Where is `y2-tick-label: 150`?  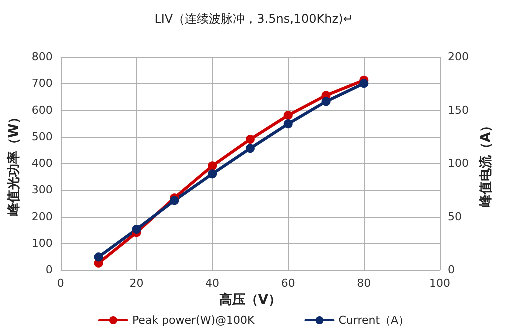
y2-tick-label: 150 is located at coordinates (458, 110).